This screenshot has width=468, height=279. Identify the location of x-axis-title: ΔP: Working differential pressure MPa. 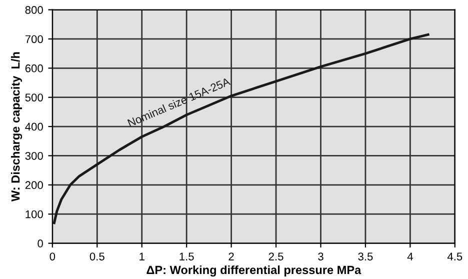
(254, 271).